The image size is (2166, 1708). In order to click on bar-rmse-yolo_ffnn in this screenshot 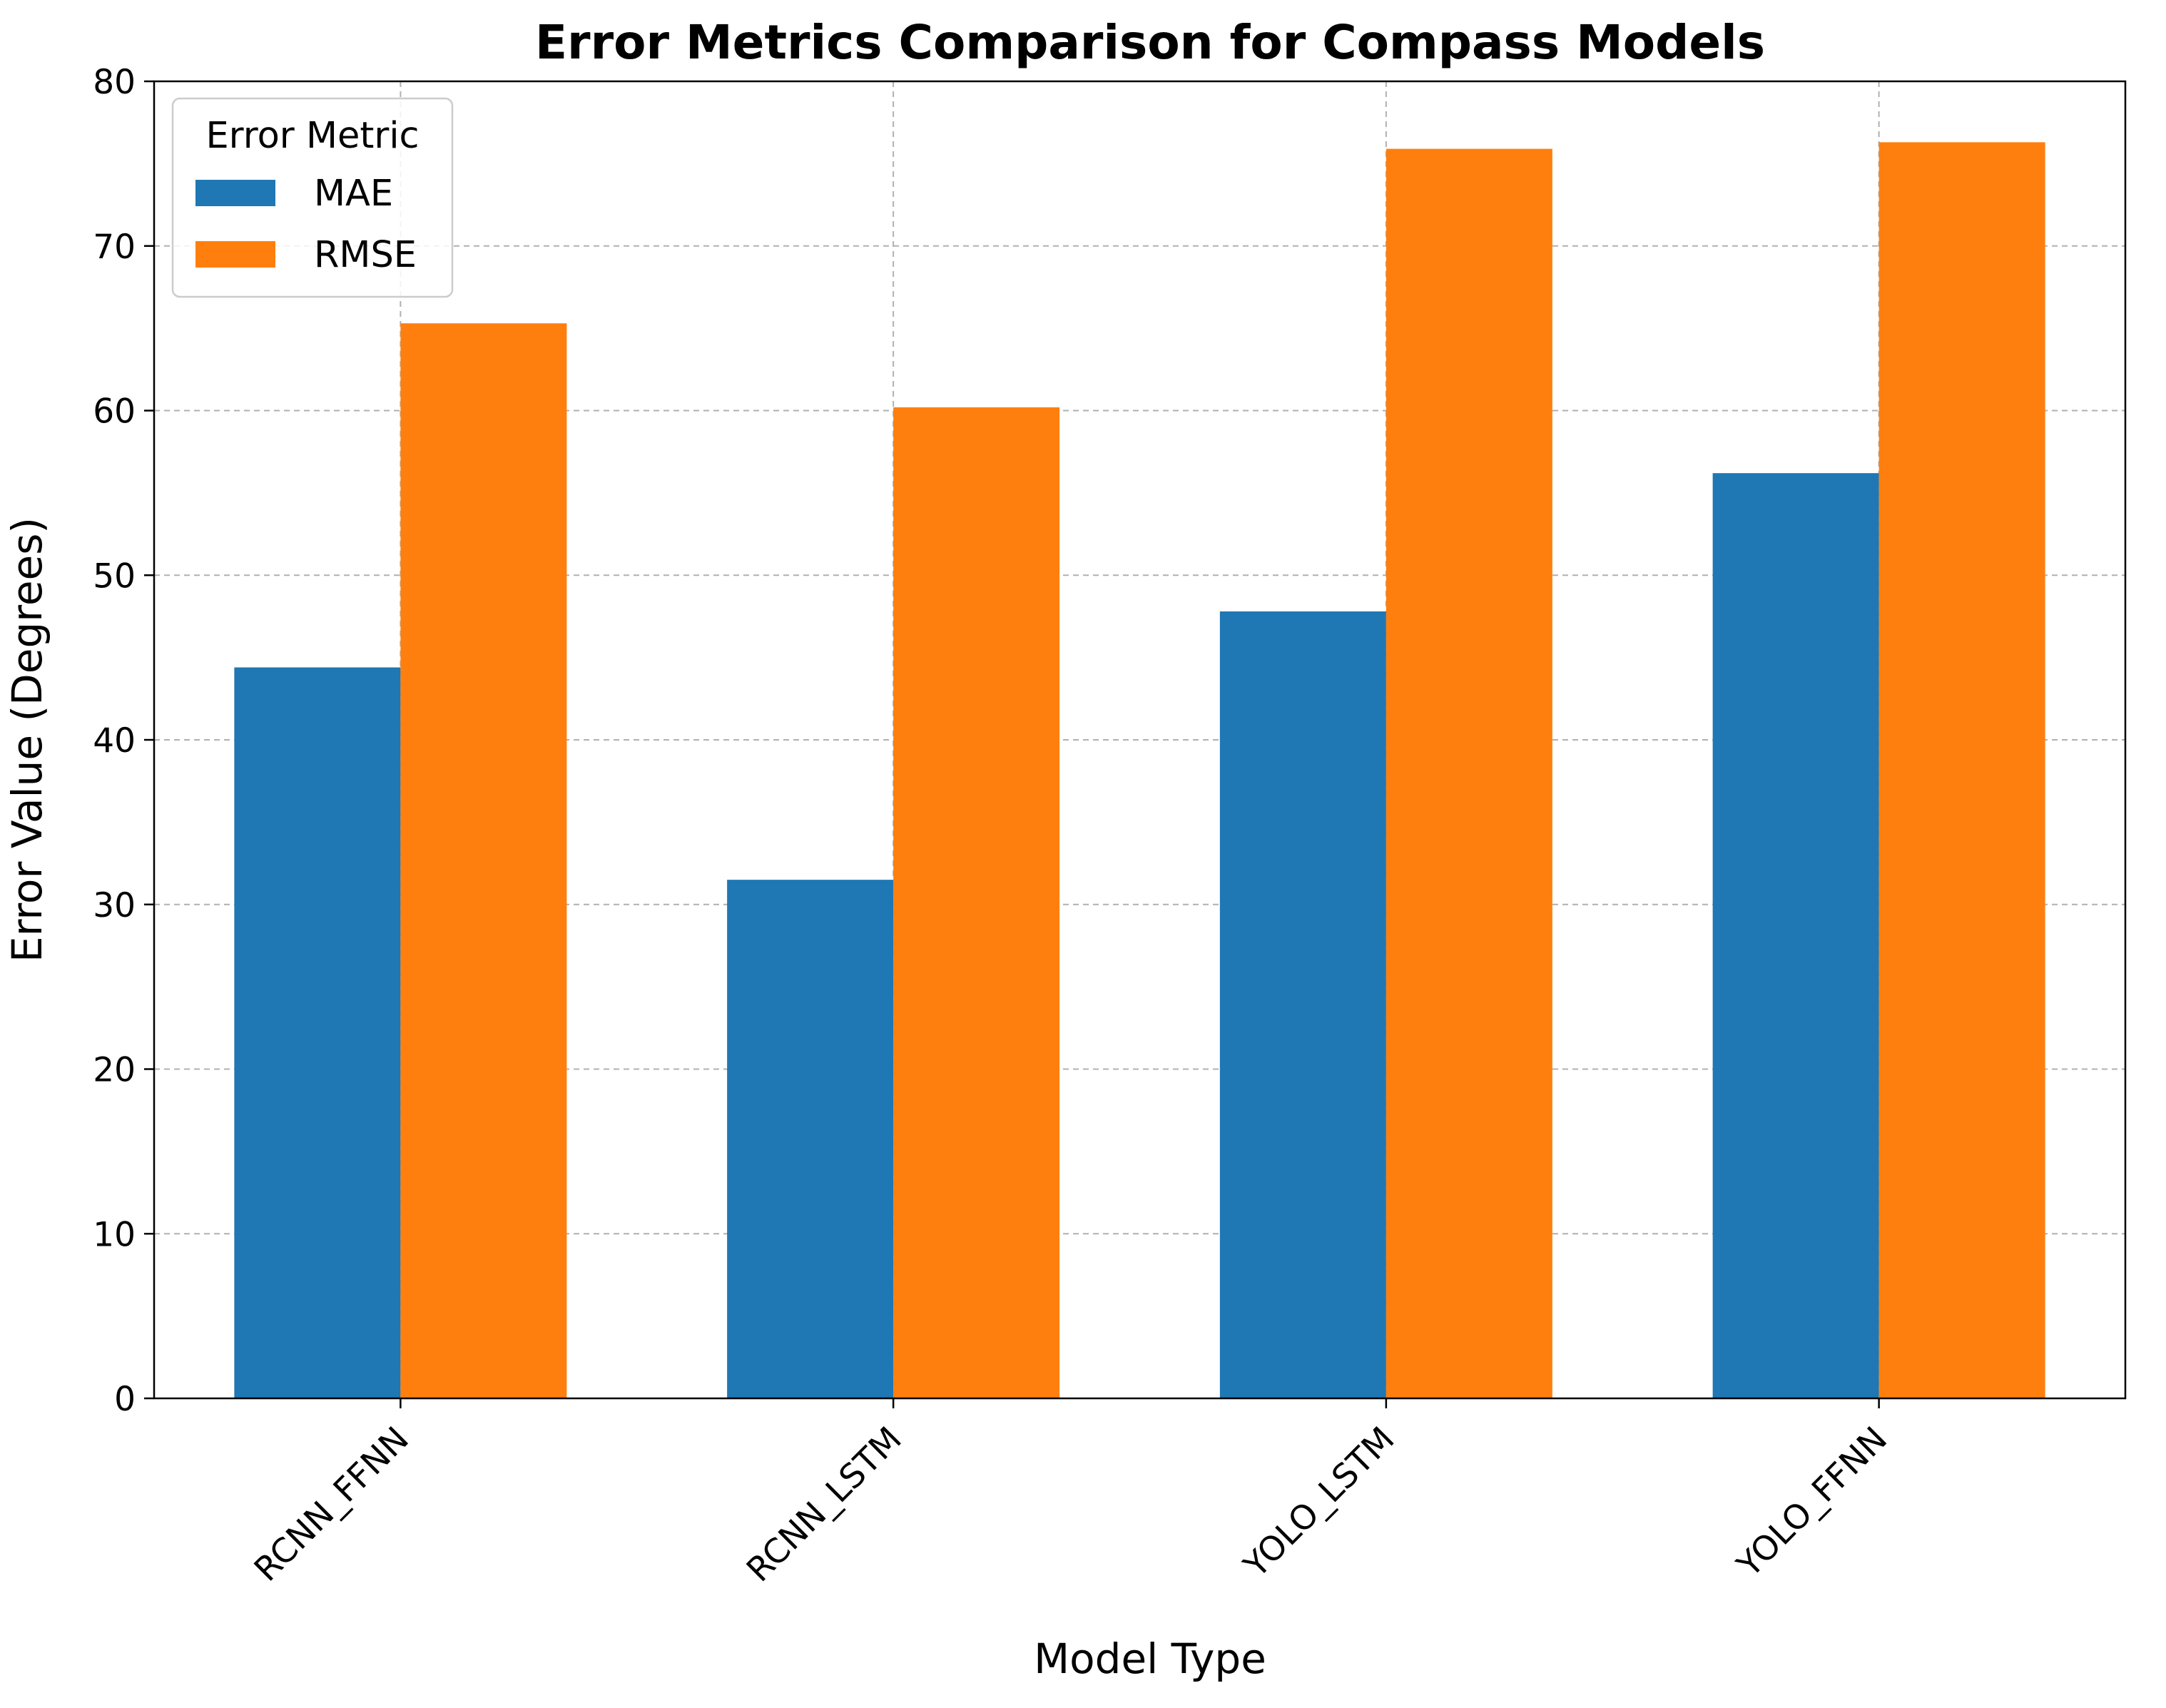, I will do `click(1961, 770)`.